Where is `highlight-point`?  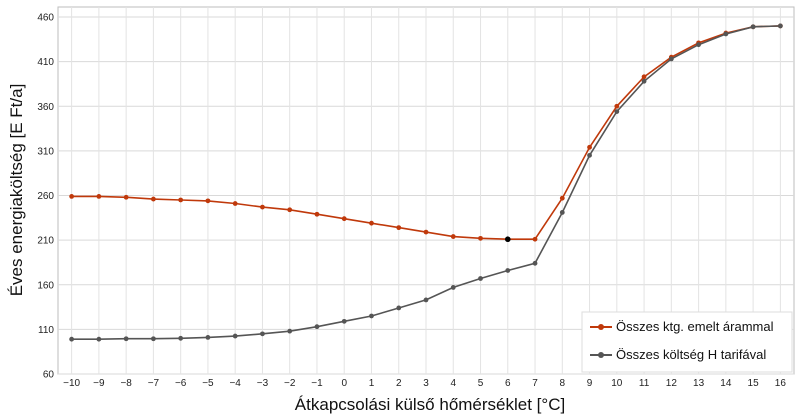
highlight-point is located at coordinates (507, 239).